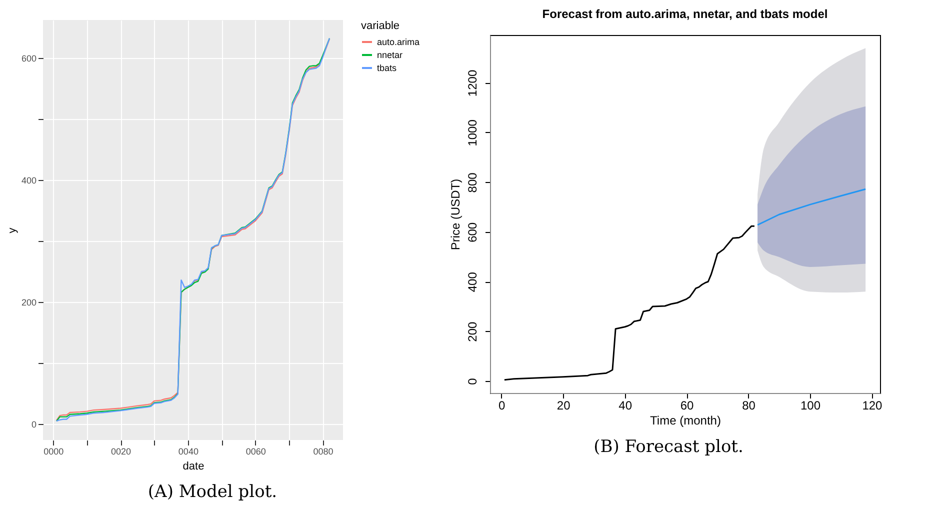 This screenshot has width=944, height=531. What do you see at coordinates (687, 405) in the screenshot?
I see `x-tick-label: 60` at bounding box center [687, 405].